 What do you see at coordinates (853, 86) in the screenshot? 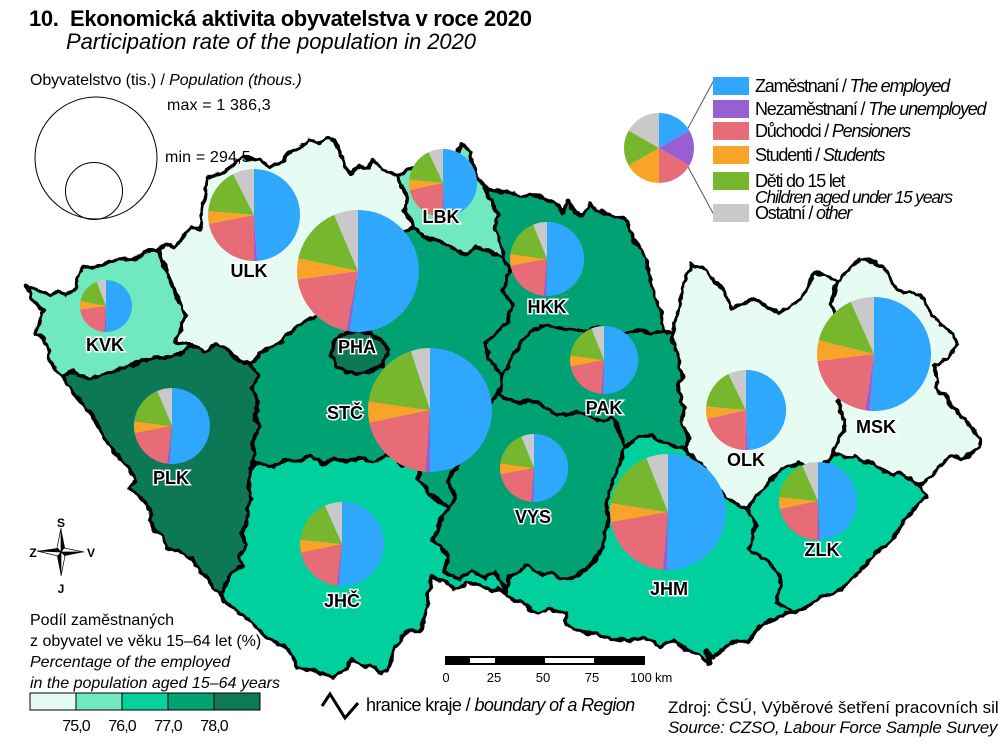
I see `svg-text: Zaměstnaní / The employed` at bounding box center [853, 86].